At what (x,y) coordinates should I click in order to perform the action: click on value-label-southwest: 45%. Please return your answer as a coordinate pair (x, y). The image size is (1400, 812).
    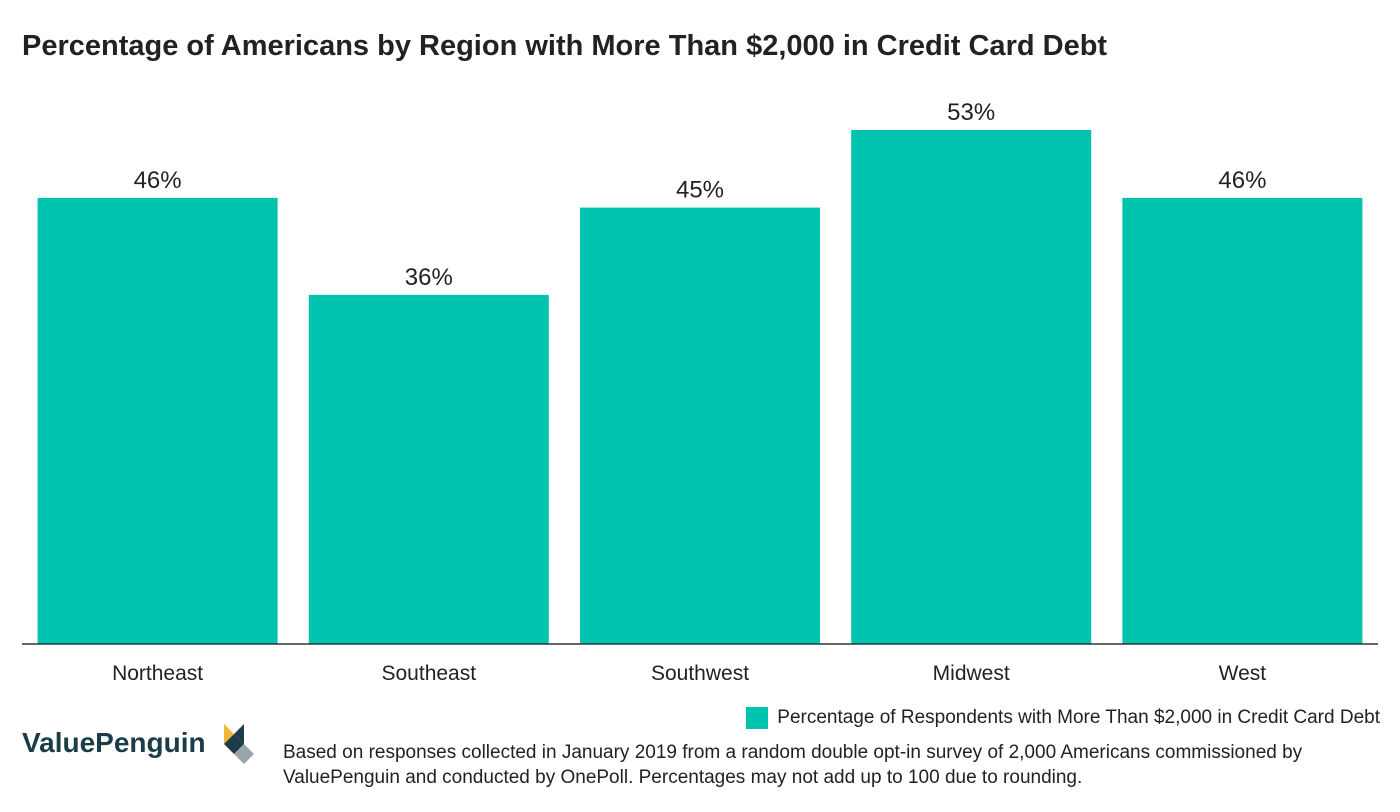
    Looking at the image, I should click on (700, 190).